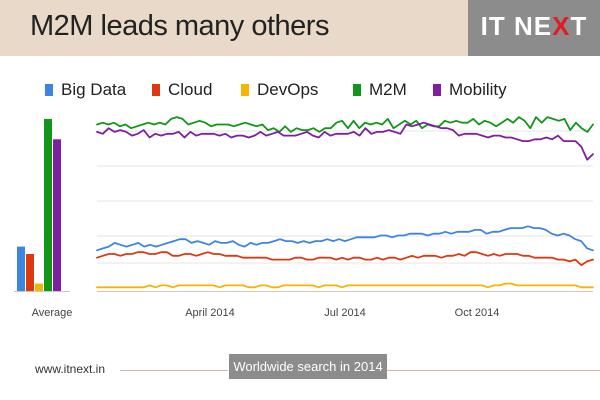 Image resolution: width=600 pixels, height=400 pixels. I want to click on brand-logo: IT NEXT, so click(534, 28).